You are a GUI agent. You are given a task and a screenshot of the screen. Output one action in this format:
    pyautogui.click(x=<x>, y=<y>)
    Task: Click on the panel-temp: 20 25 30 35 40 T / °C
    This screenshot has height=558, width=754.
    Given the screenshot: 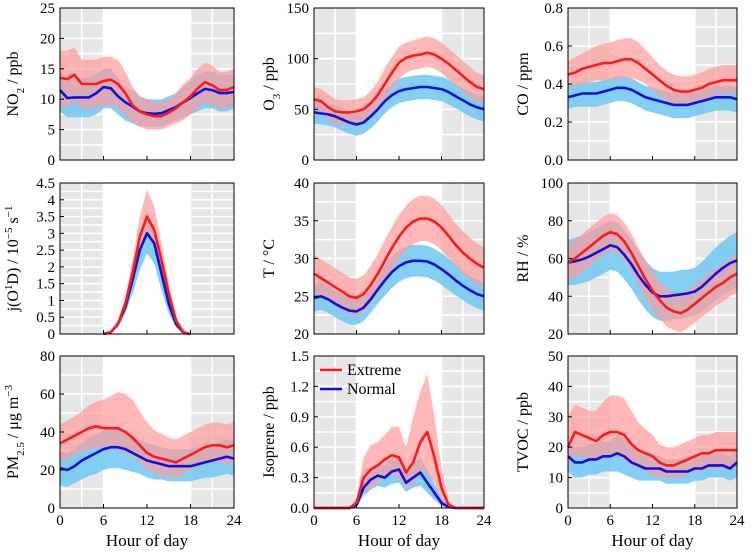 What is the action you would take?
    pyautogui.click(x=373, y=259)
    